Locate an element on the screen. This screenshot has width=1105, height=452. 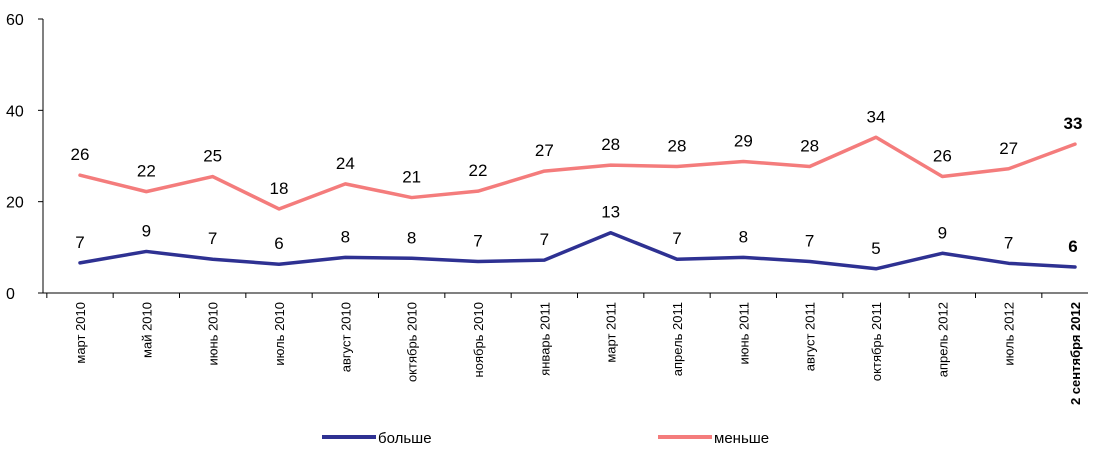
x-tick-label: март 2011 is located at coordinates (611, 332).